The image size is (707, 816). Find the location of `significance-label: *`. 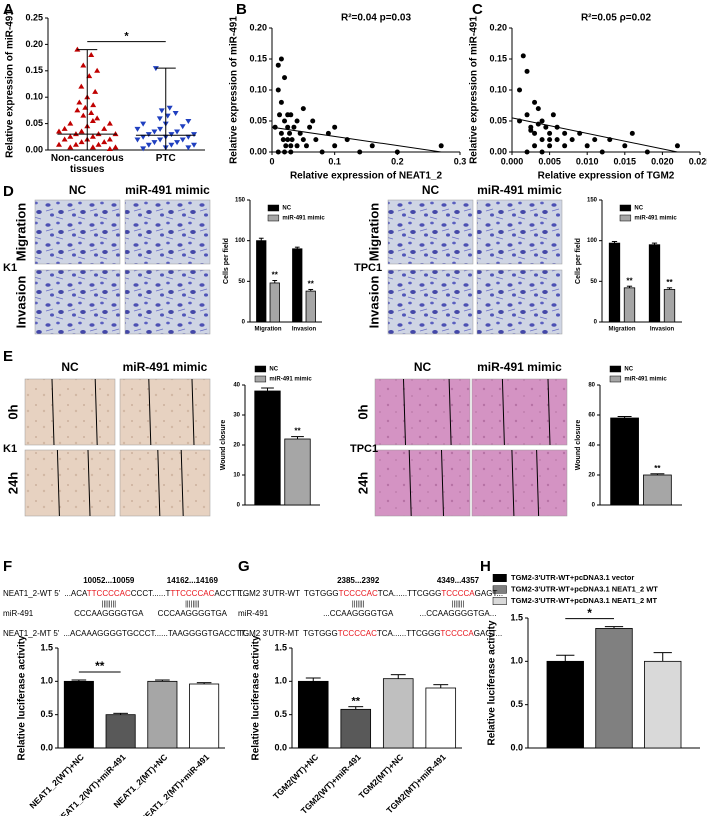

significance-label: * is located at coordinates (589, 613).